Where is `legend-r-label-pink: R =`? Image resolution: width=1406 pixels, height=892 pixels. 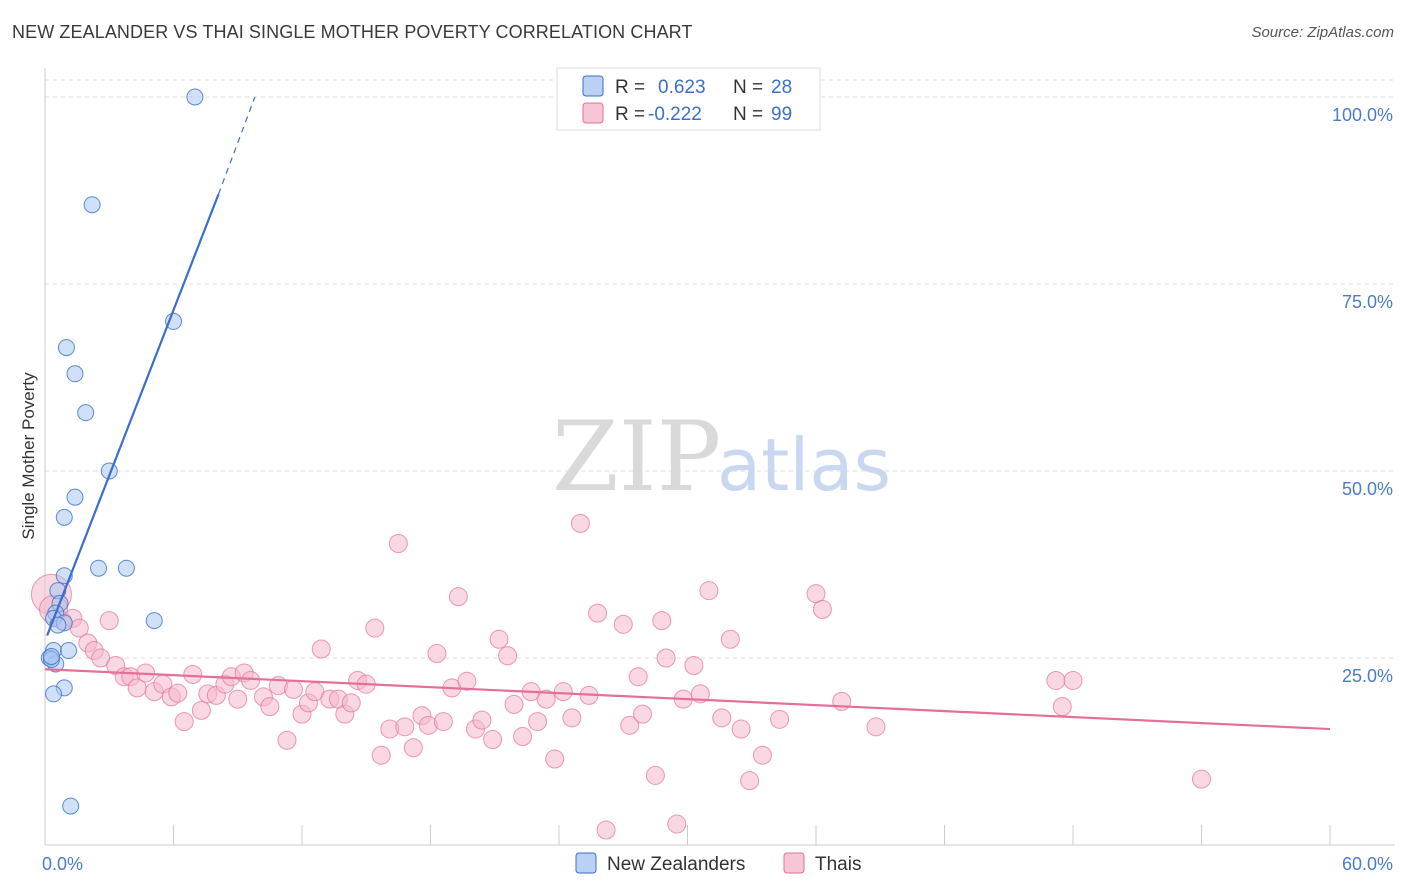
legend-r-label-pink: R = is located at coordinates (630, 114).